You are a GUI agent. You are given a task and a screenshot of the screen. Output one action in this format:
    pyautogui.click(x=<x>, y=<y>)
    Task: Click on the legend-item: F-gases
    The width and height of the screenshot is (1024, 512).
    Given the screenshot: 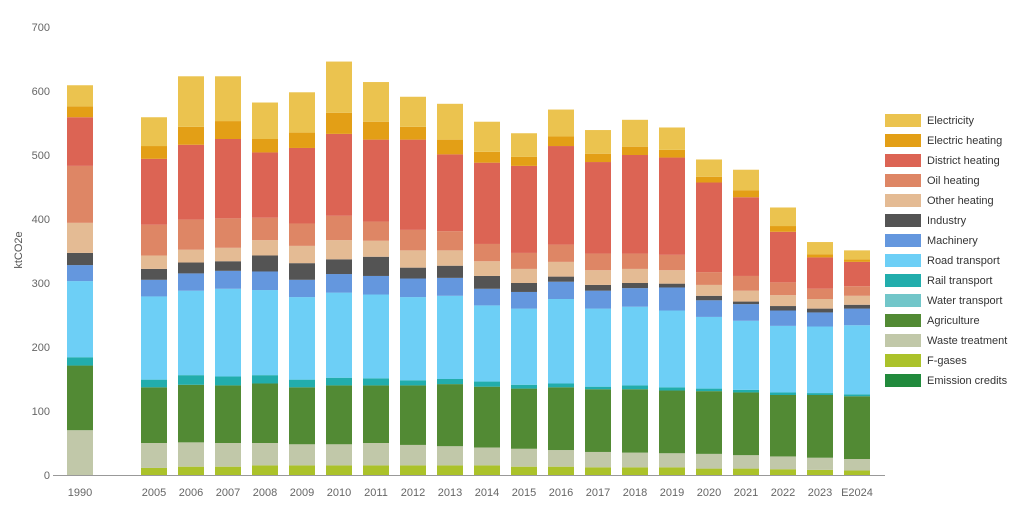 What is the action you would take?
    pyautogui.click(x=926, y=360)
    